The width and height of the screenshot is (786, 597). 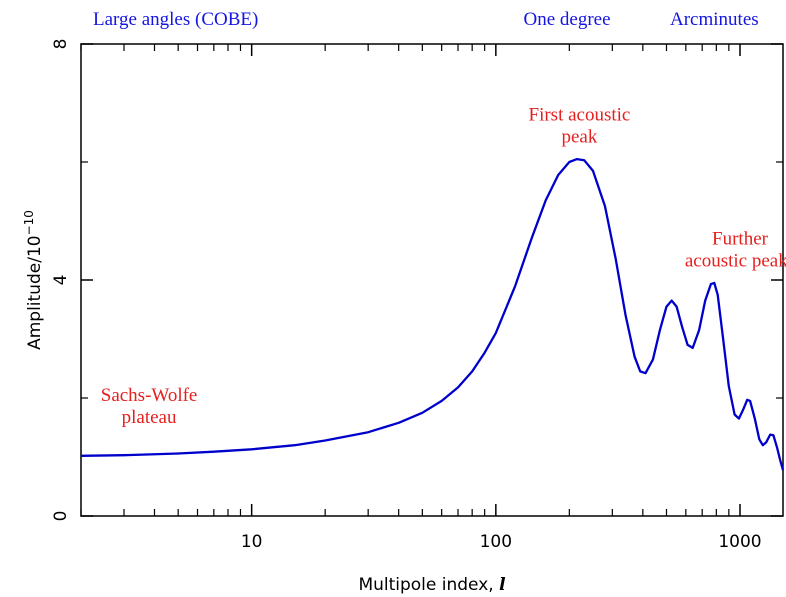 What do you see at coordinates (580, 137) in the screenshot?
I see `annotation-line: peak` at bounding box center [580, 137].